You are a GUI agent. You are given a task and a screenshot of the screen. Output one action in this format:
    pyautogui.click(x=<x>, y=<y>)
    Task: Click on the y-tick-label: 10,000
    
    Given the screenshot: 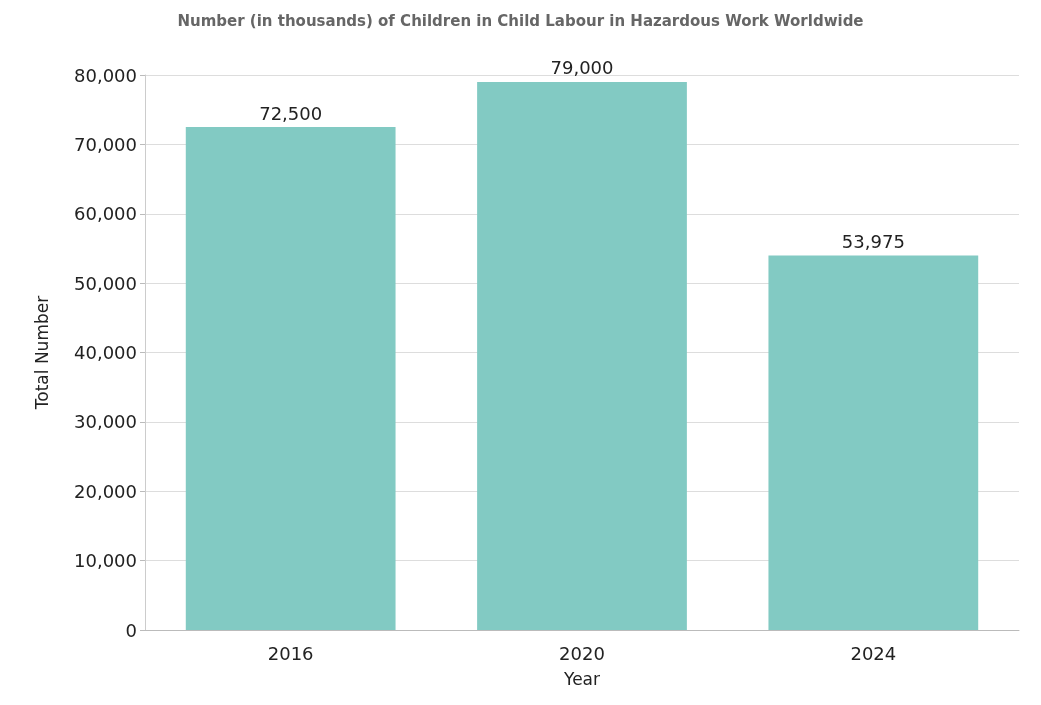 What is the action you would take?
    pyautogui.click(x=105, y=561)
    